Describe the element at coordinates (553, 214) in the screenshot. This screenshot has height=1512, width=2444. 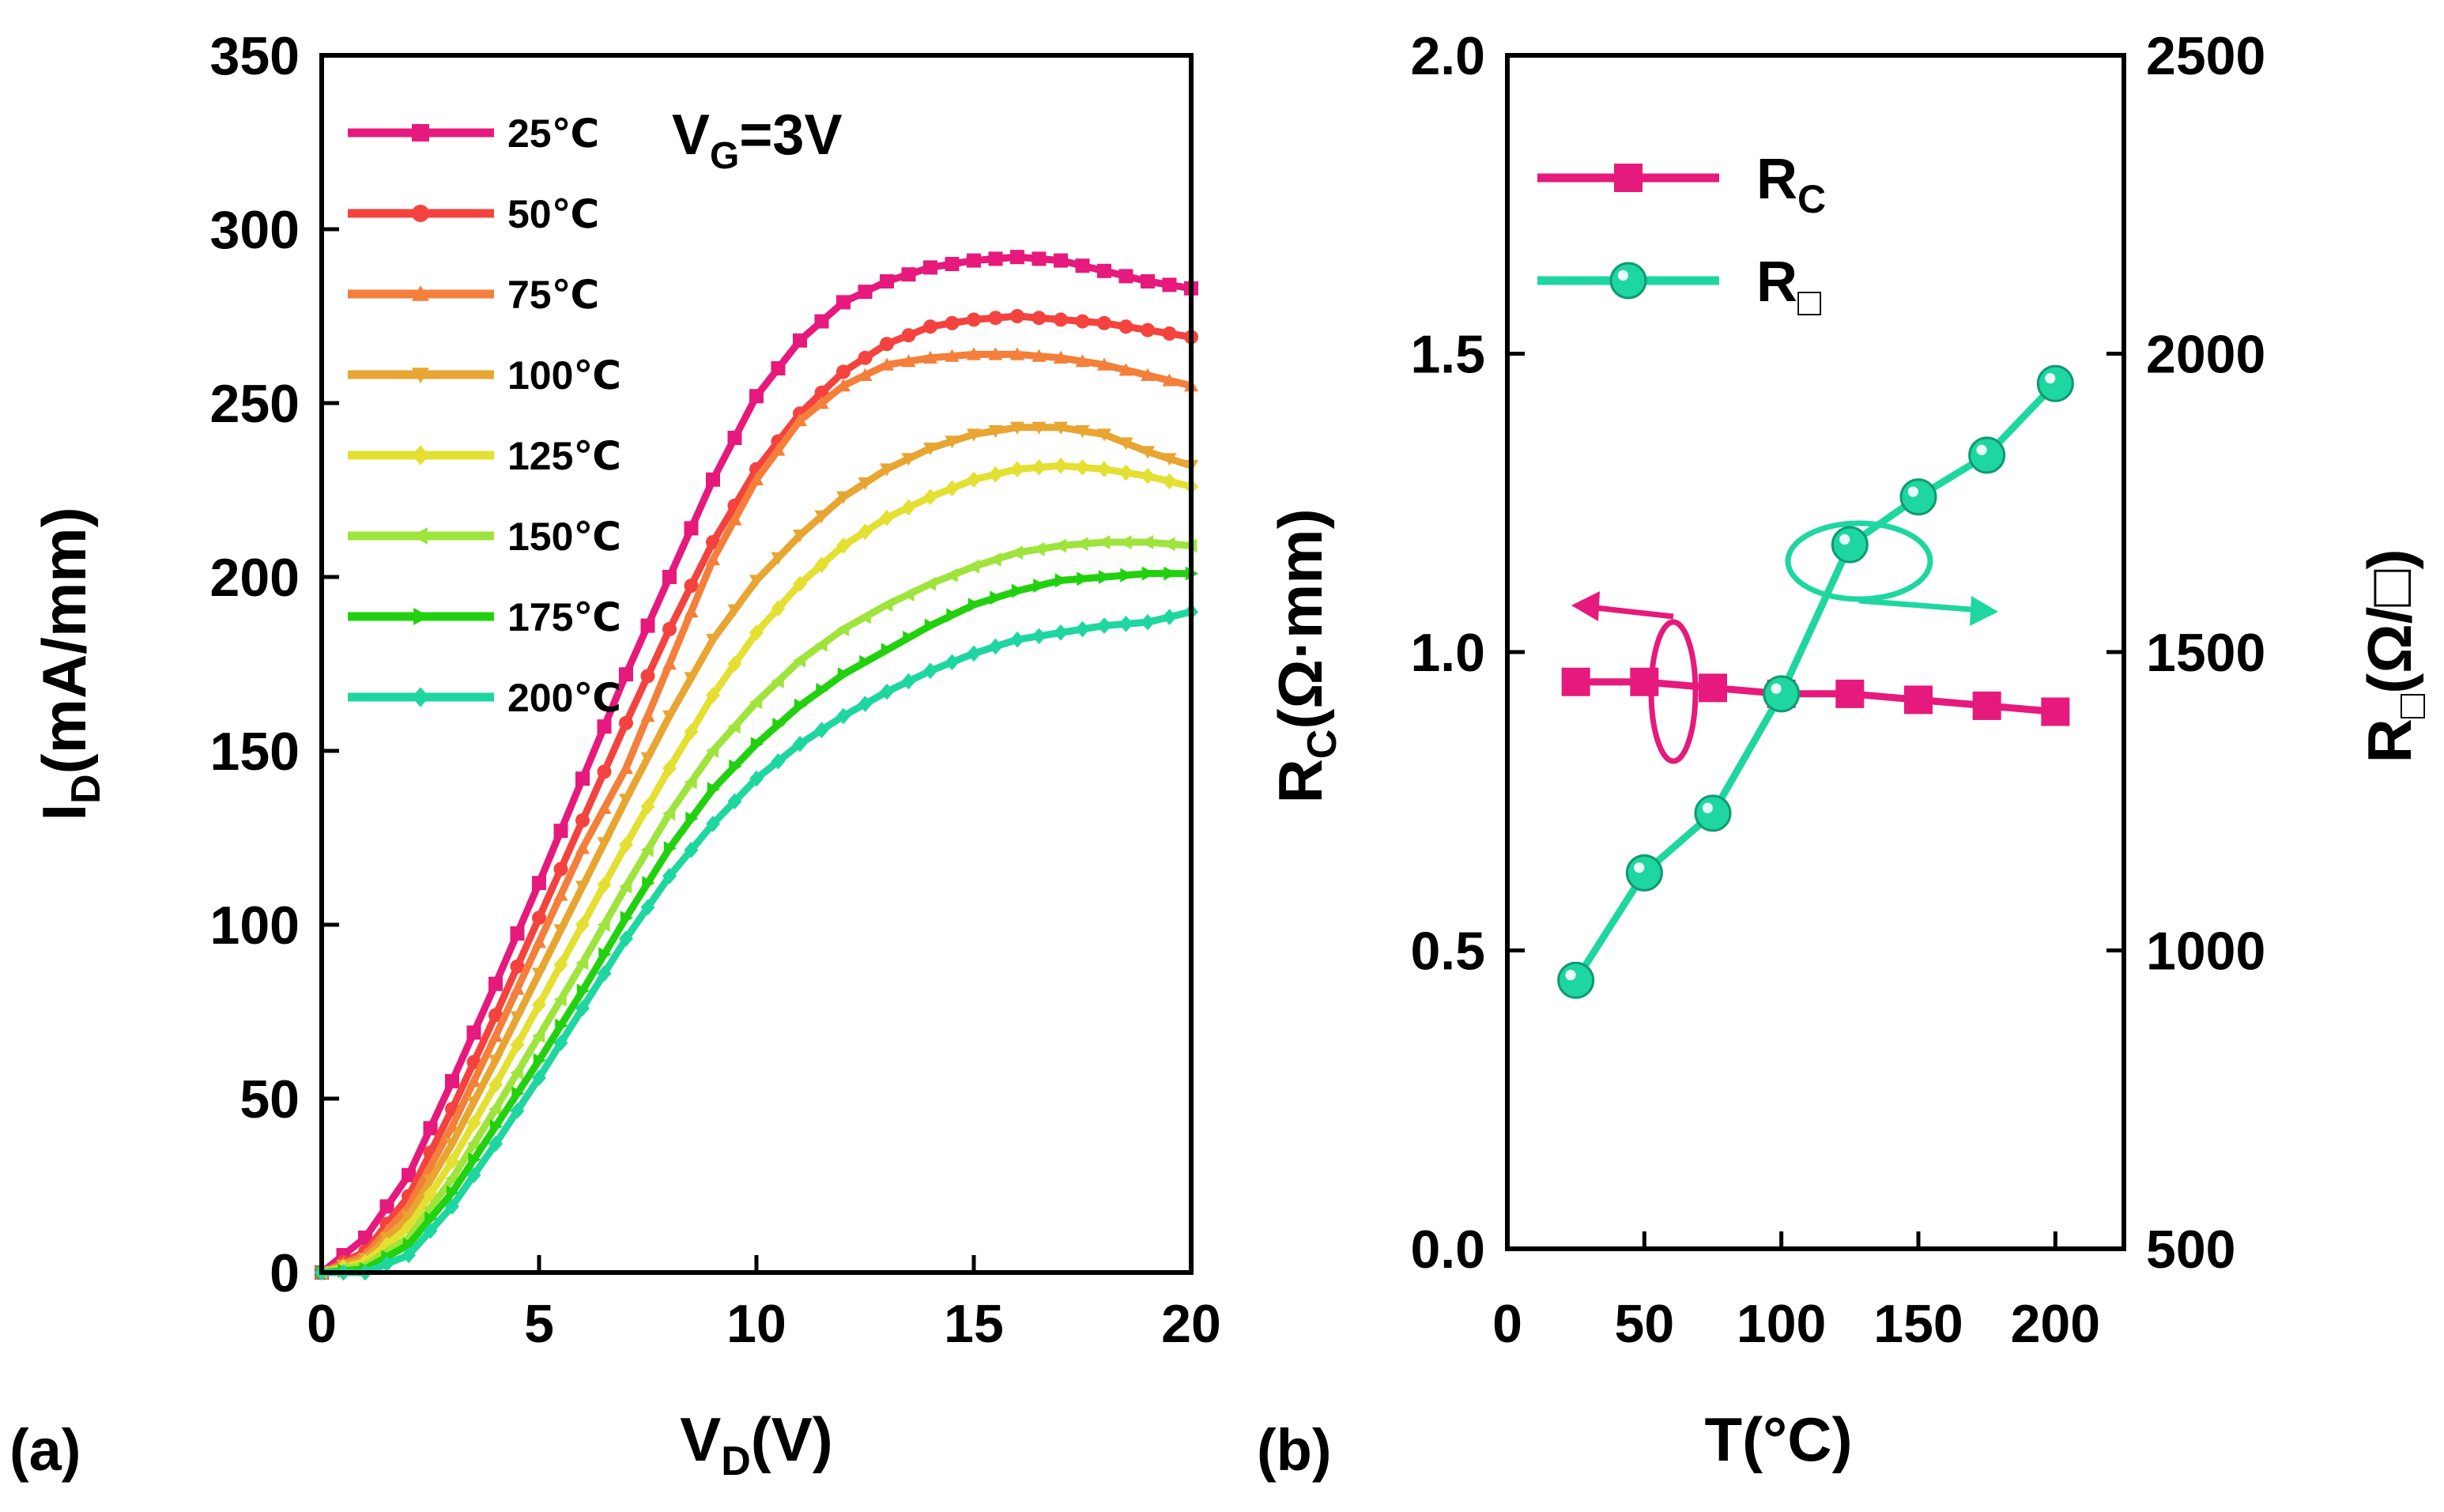
I see `legend-item-2-label: 50℃` at that location.